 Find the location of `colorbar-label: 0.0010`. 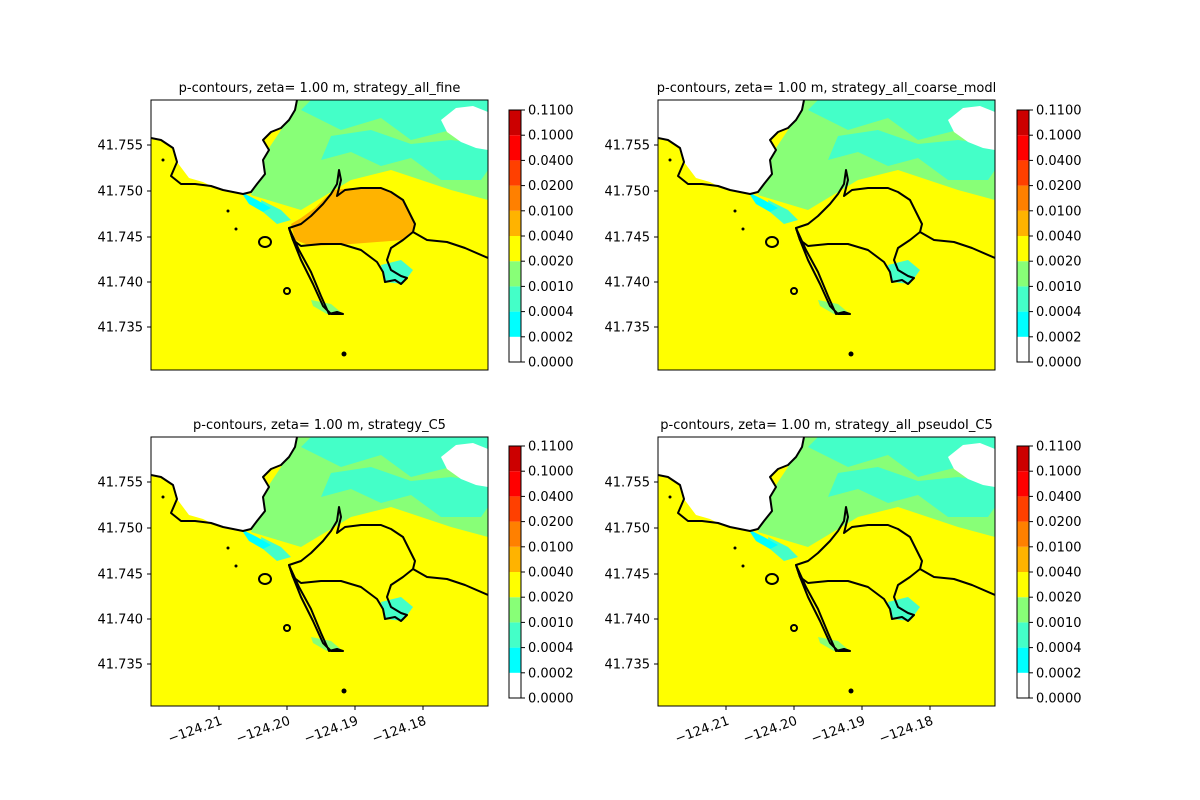

colorbar-label: 0.0010 is located at coordinates (1059, 623).